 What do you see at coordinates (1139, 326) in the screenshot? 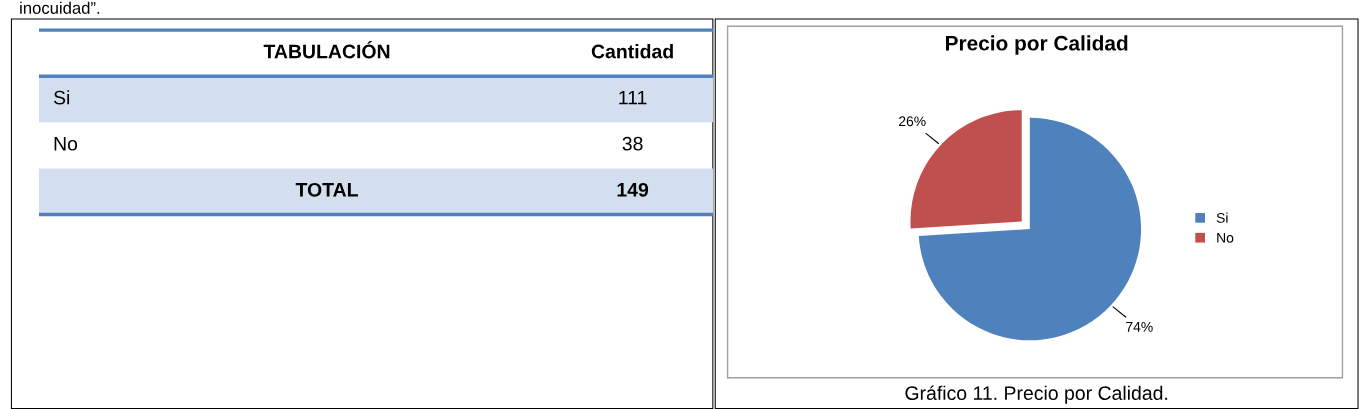
I see `data-label: 74%` at bounding box center [1139, 326].